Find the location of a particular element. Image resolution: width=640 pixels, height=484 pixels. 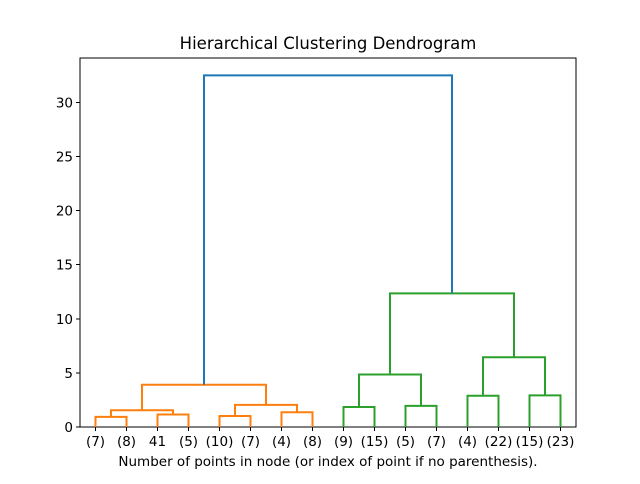

x-tick-label: (10) is located at coordinates (220, 442).